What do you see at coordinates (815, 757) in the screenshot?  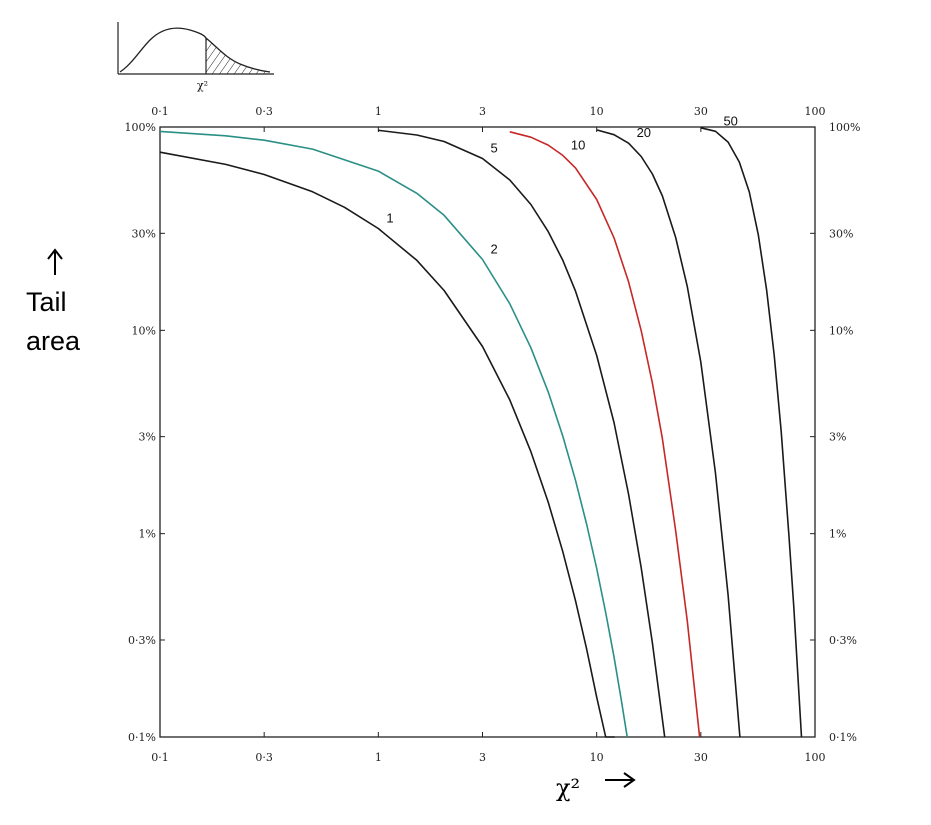 I see `x-tick-label-bottom: 100` at bounding box center [815, 757].